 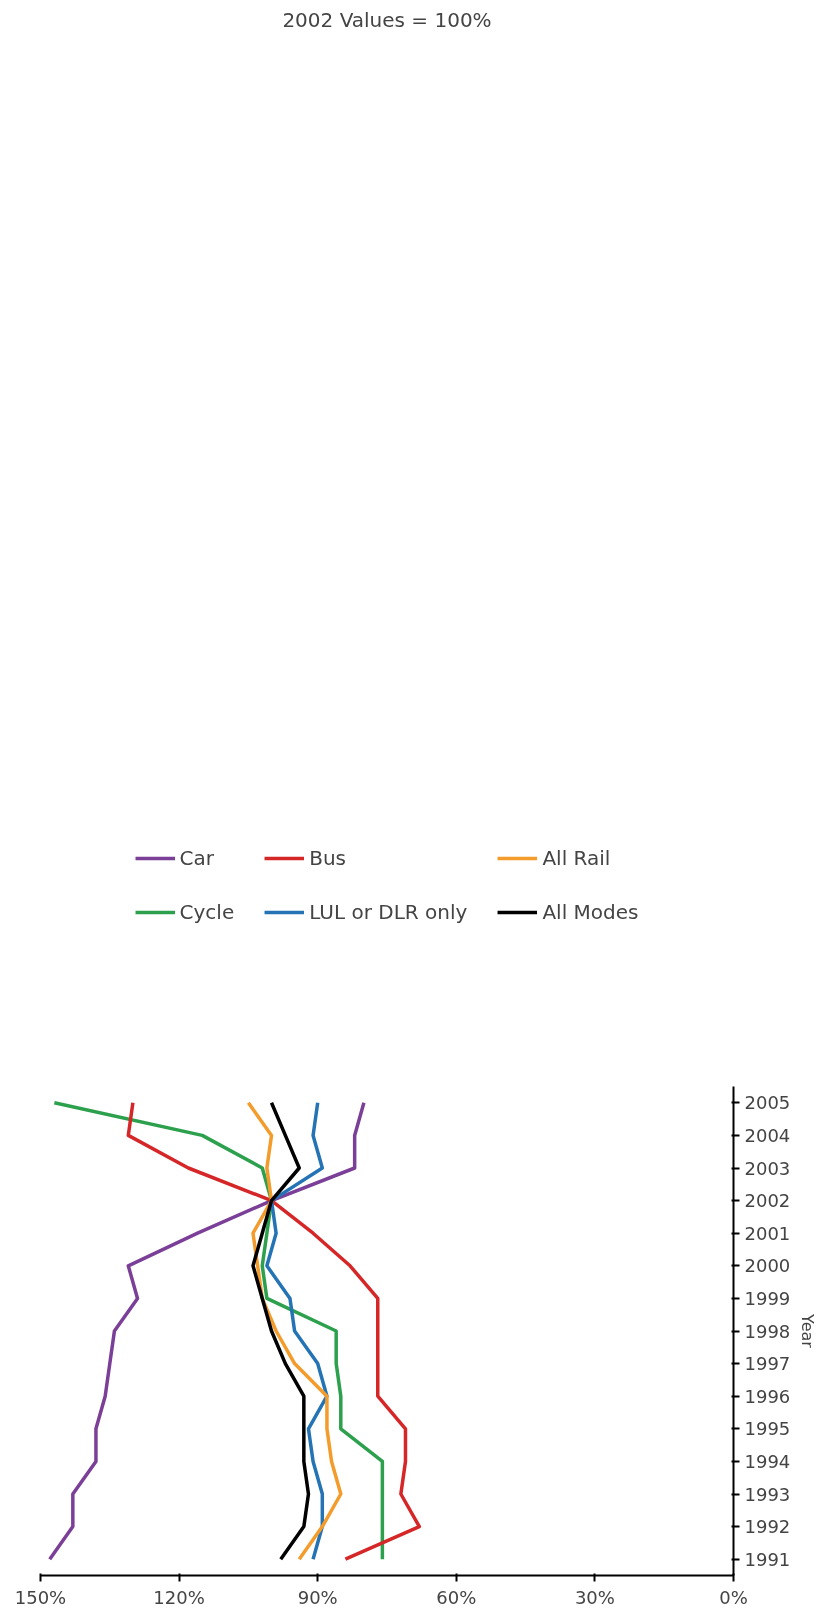 What do you see at coordinates (767, 1559) in the screenshot?
I see `y-tick-label: 1991` at bounding box center [767, 1559].